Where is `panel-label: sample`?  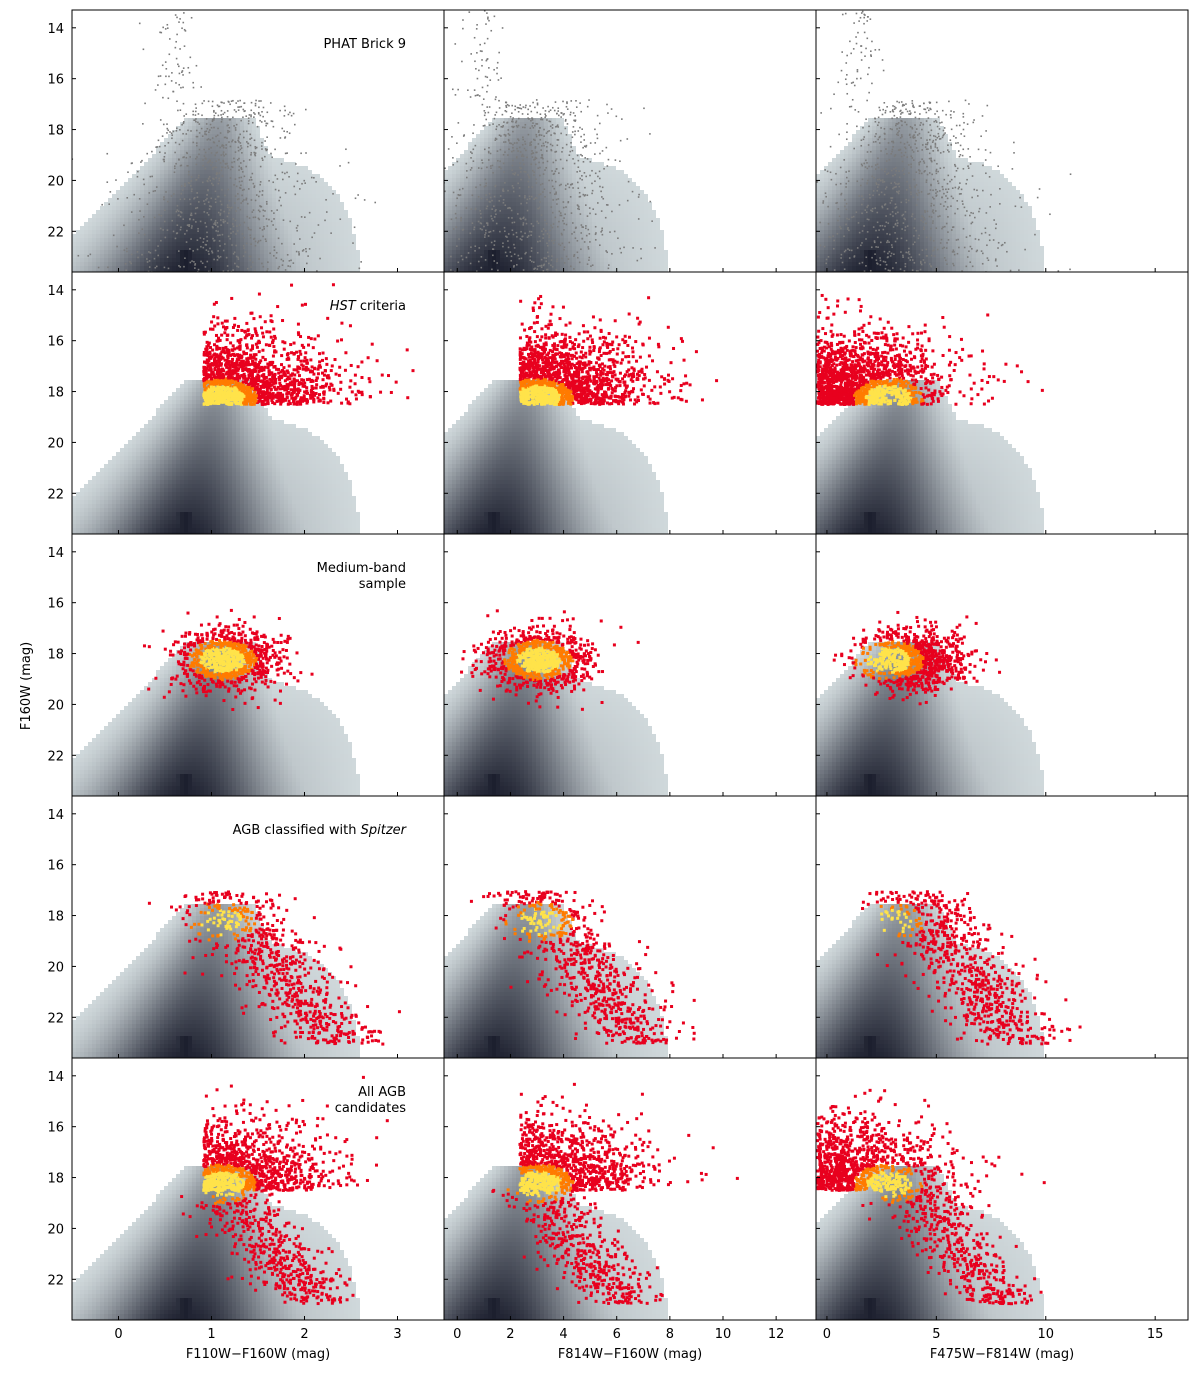
panel-label: sample is located at coordinates (382, 584).